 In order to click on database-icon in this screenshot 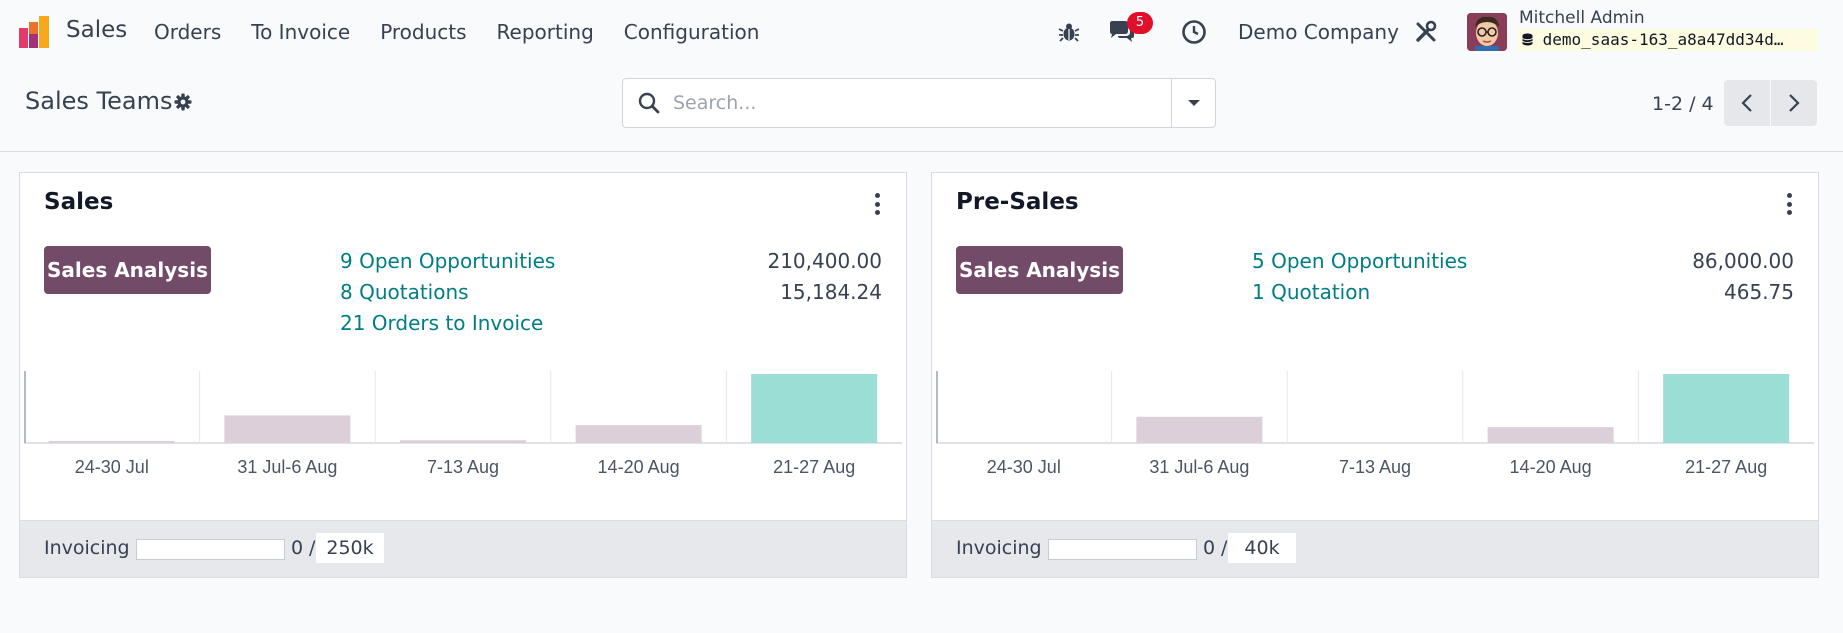, I will do `click(1527, 39)`.